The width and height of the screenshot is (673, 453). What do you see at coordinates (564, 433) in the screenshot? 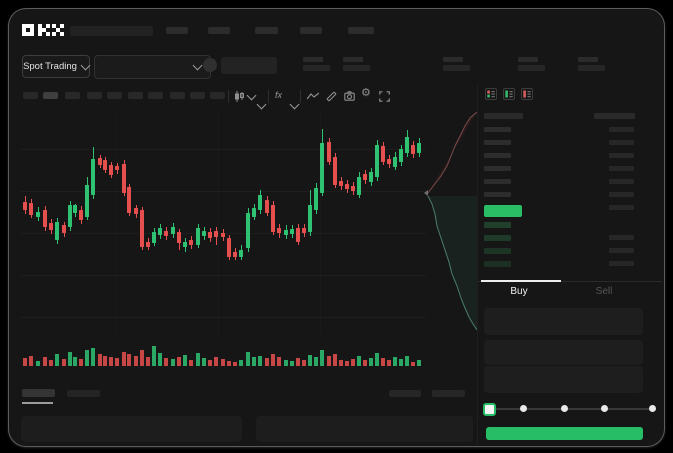
I see `buy-submit-button` at bounding box center [564, 433].